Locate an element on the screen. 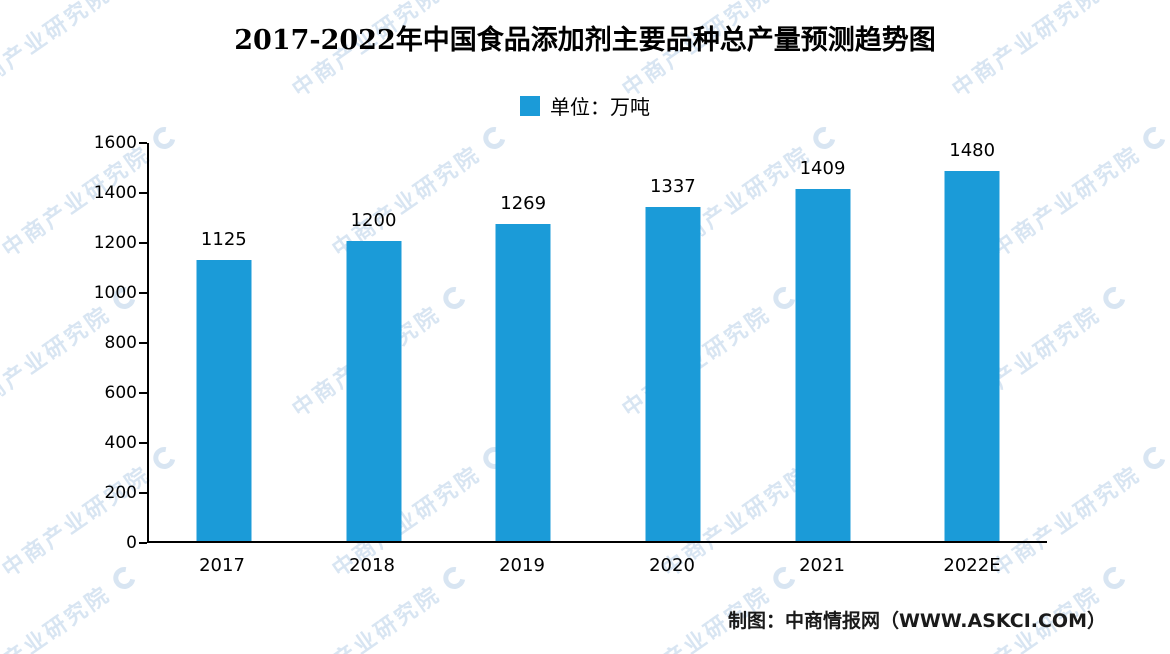 Image resolution: width=1170 pixels, height=654 pixels. y-axis: 0 200 400 600 800 1000 1200 1400 1600 is located at coordinates (111, 343).